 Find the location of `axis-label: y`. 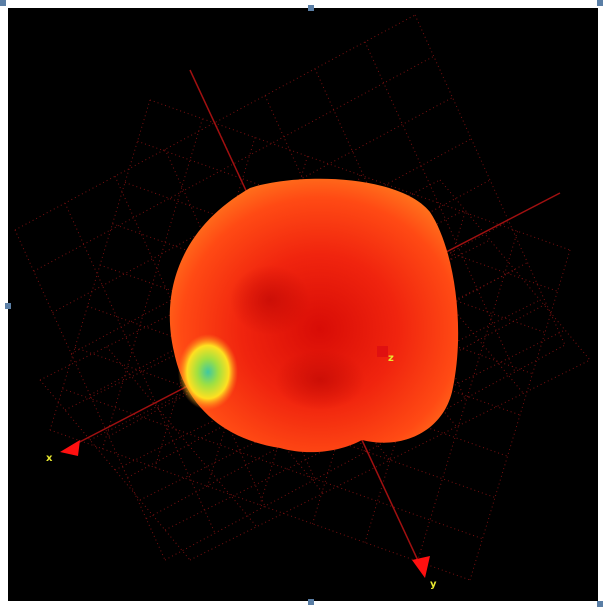

axis-label: y is located at coordinates (433, 584).